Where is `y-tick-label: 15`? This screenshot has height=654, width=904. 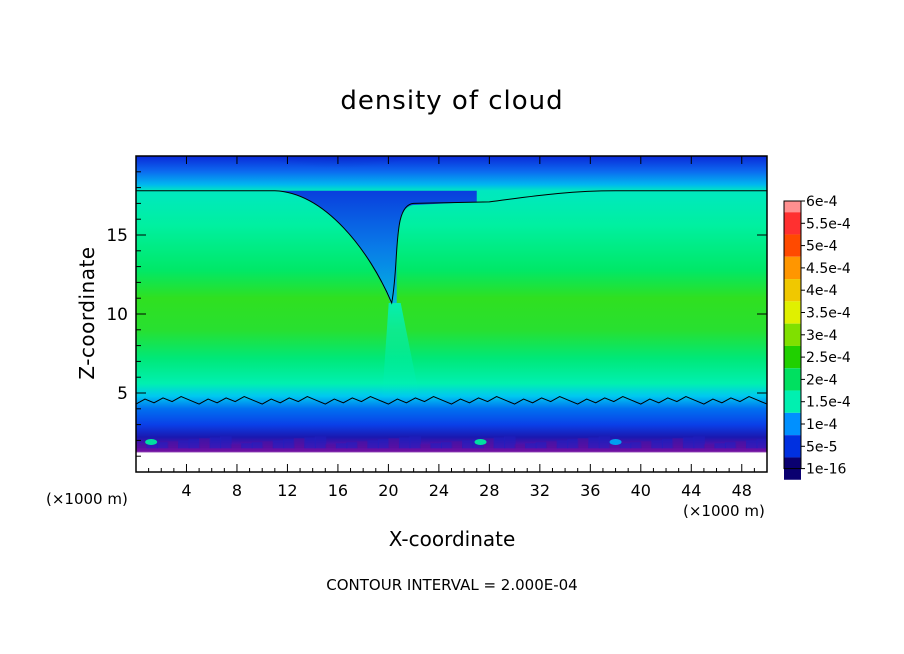 y-tick-label: 15 is located at coordinates (117, 236).